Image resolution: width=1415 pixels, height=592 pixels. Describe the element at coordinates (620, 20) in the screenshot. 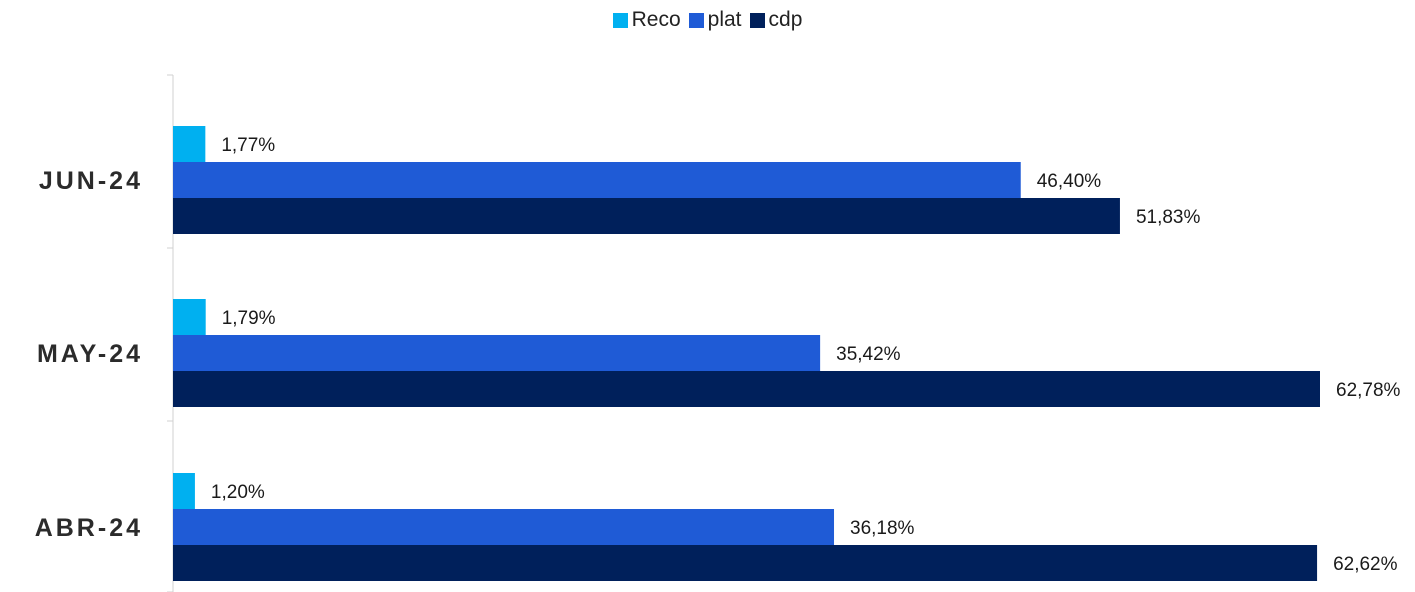

I see `legend-swatch-reco` at that location.